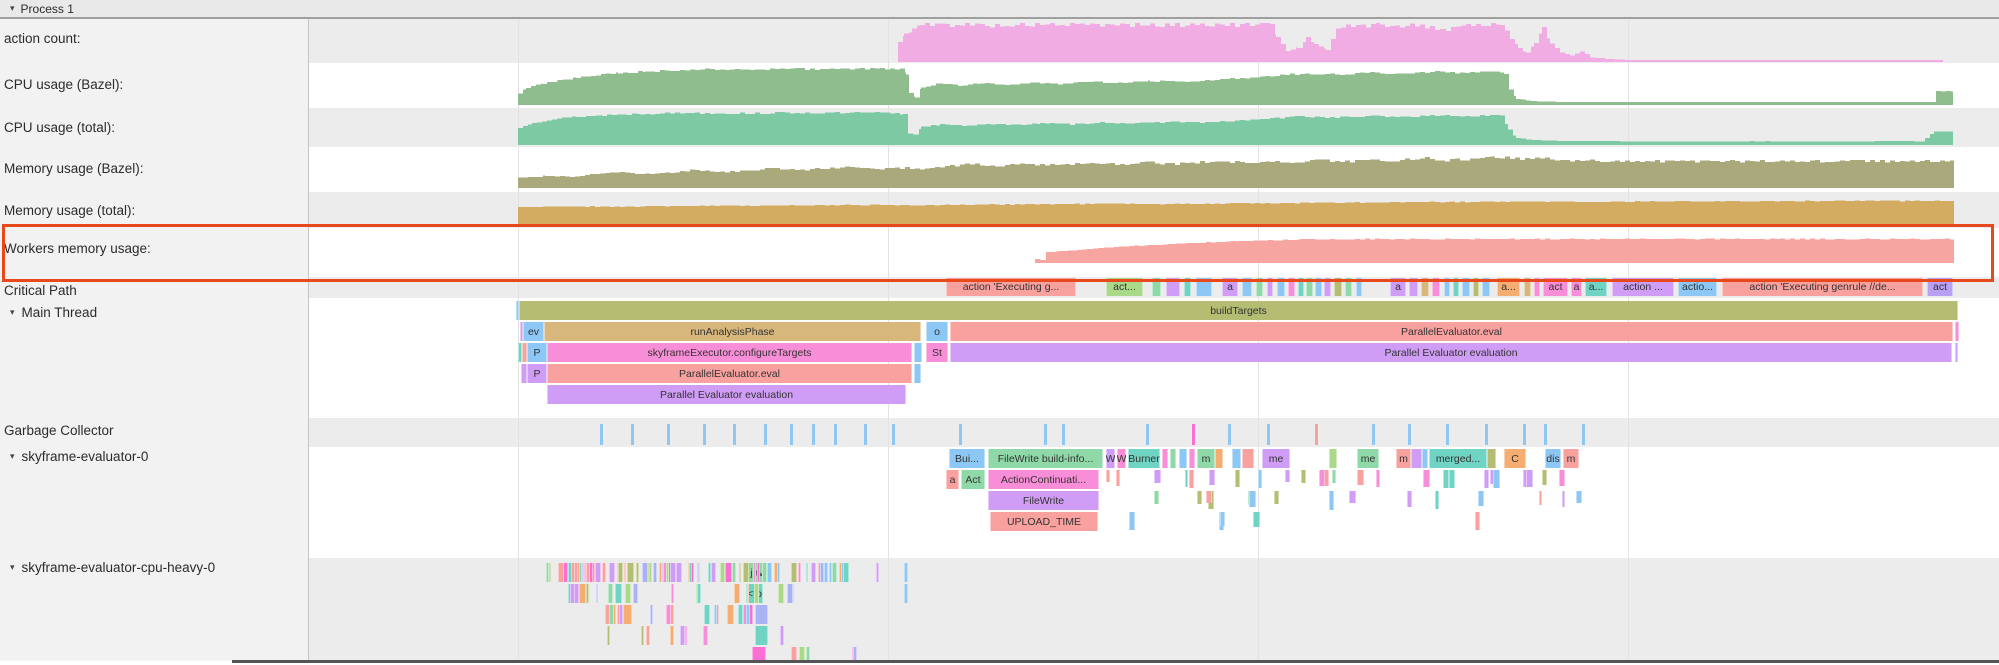 The image size is (1999, 665). I want to click on main-thread-slice: P, so click(537, 352).